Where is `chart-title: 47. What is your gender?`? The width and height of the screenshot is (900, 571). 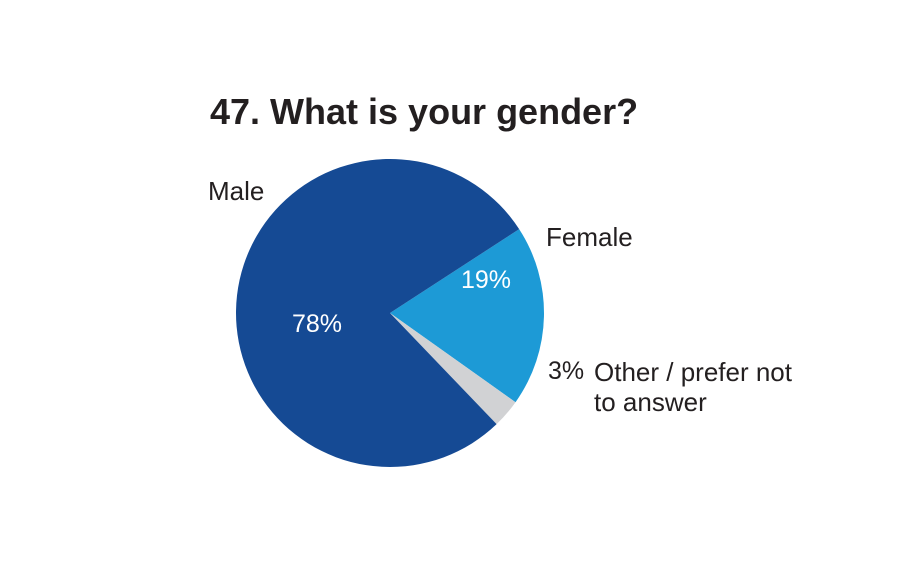
chart-title: 47. What is your gender? is located at coordinates (424, 111).